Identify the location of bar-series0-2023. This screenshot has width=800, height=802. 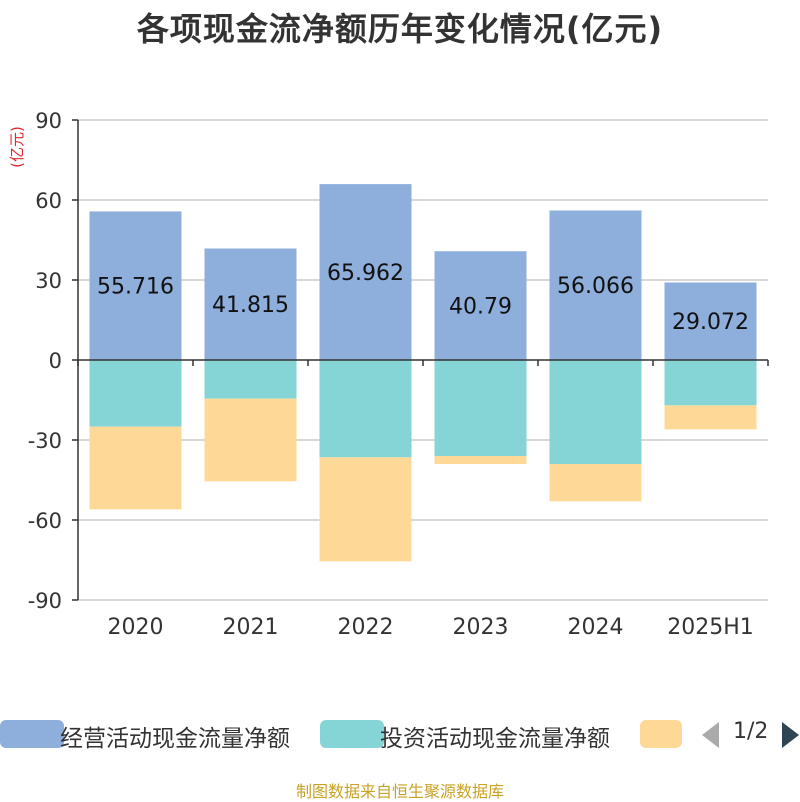
(480, 305).